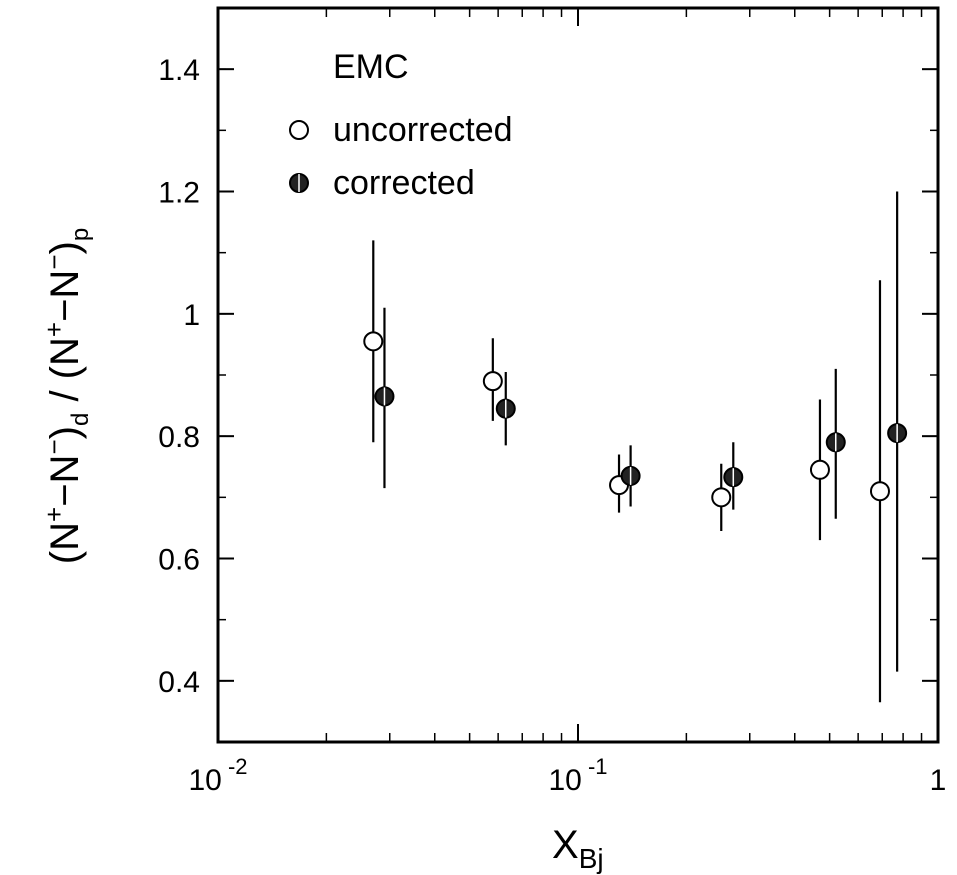  I want to click on data-points, so click(635, 419).